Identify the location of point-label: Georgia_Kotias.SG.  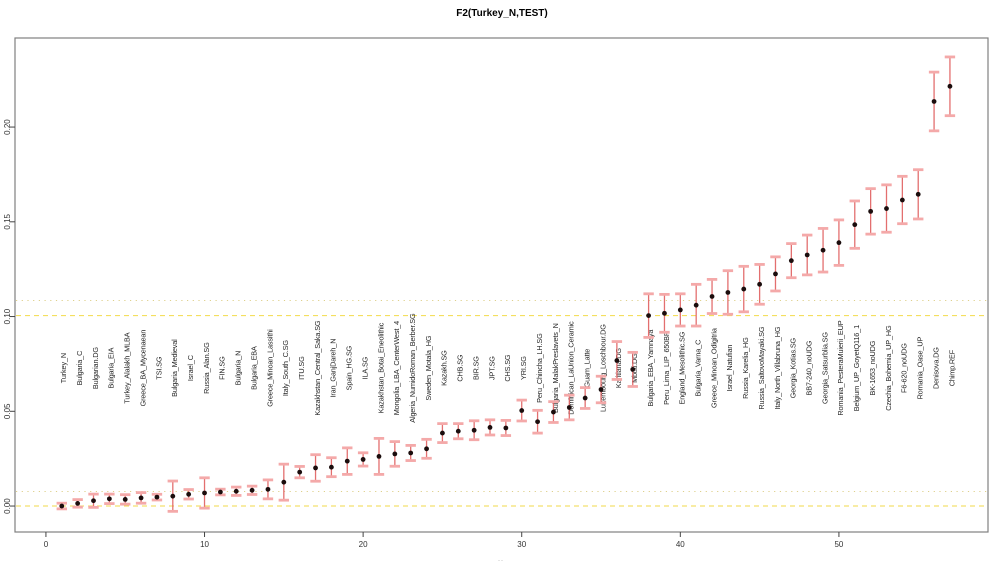
(793, 367).